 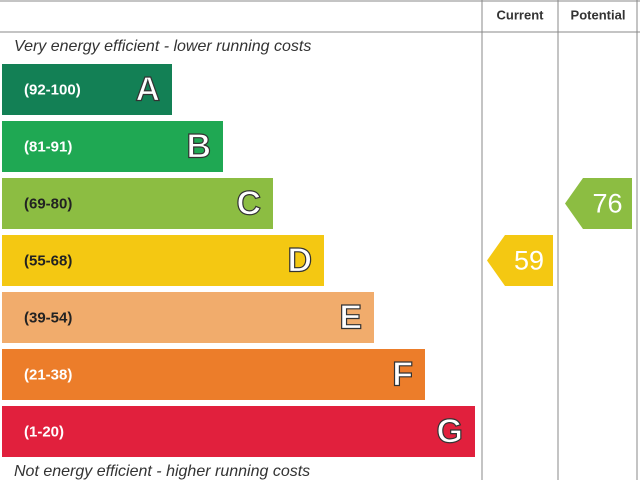 What do you see at coordinates (48, 203) in the screenshot?
I see `band-range: (69-80)` at bounding box center [48, 203].